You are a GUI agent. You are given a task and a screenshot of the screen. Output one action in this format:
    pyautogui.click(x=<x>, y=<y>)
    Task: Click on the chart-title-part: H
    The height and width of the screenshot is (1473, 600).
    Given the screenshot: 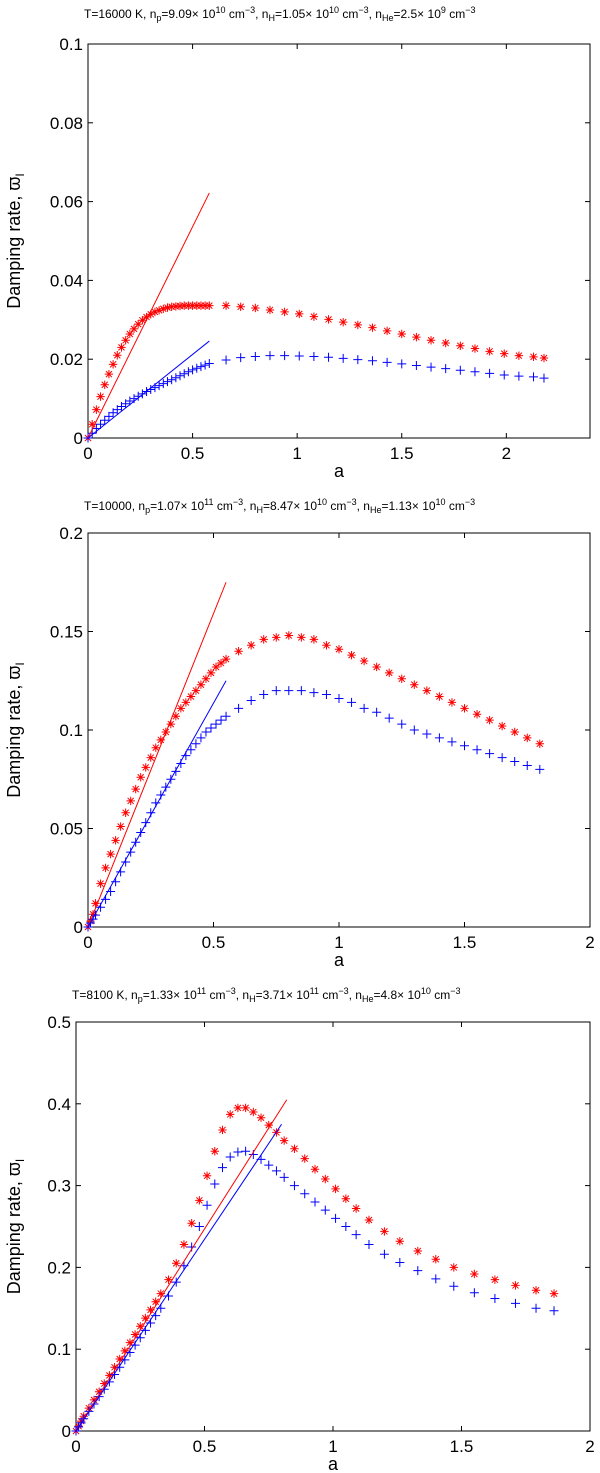 What is the action you would take?
    pyautogui.click(x=259, y=510)
    